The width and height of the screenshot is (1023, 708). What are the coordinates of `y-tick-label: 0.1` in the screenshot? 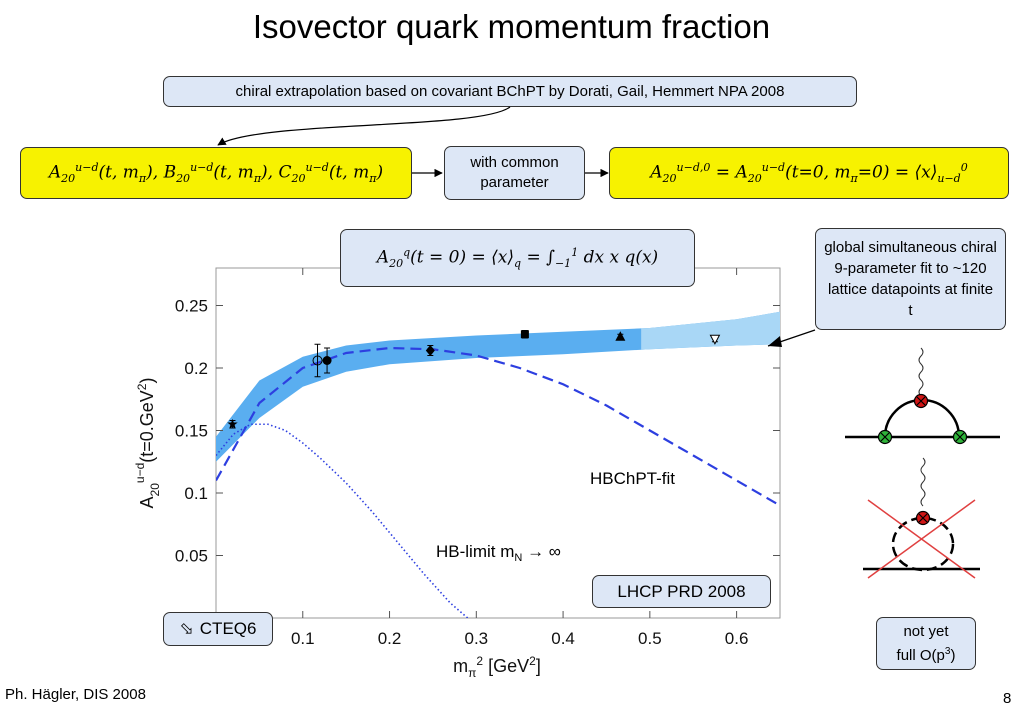 It's located at (196, 493).